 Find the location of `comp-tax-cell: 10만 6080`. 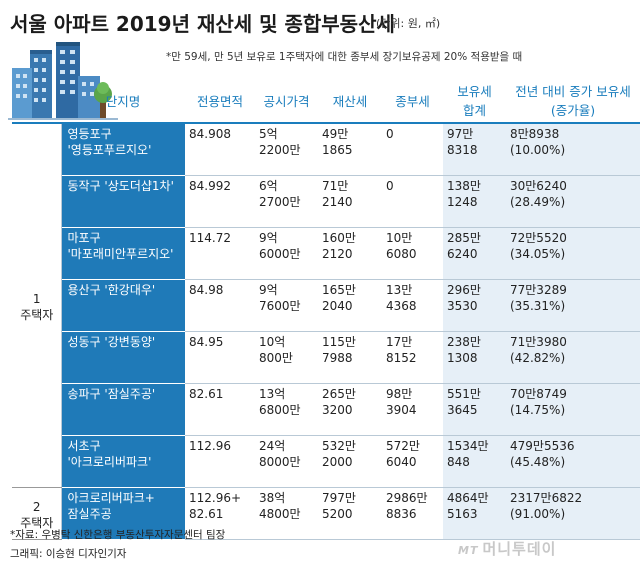

comp-tax-cell: 10만 6080 is located at coordinates (412, 253).